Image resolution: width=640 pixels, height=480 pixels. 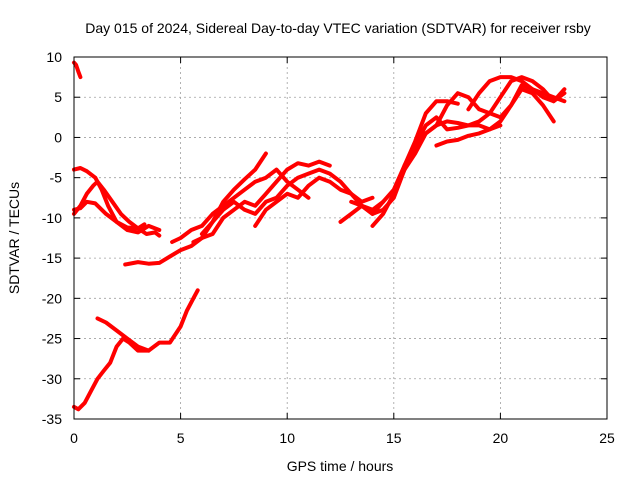 I want to click on x-tick-label: 25, so click(x=607, y=438).